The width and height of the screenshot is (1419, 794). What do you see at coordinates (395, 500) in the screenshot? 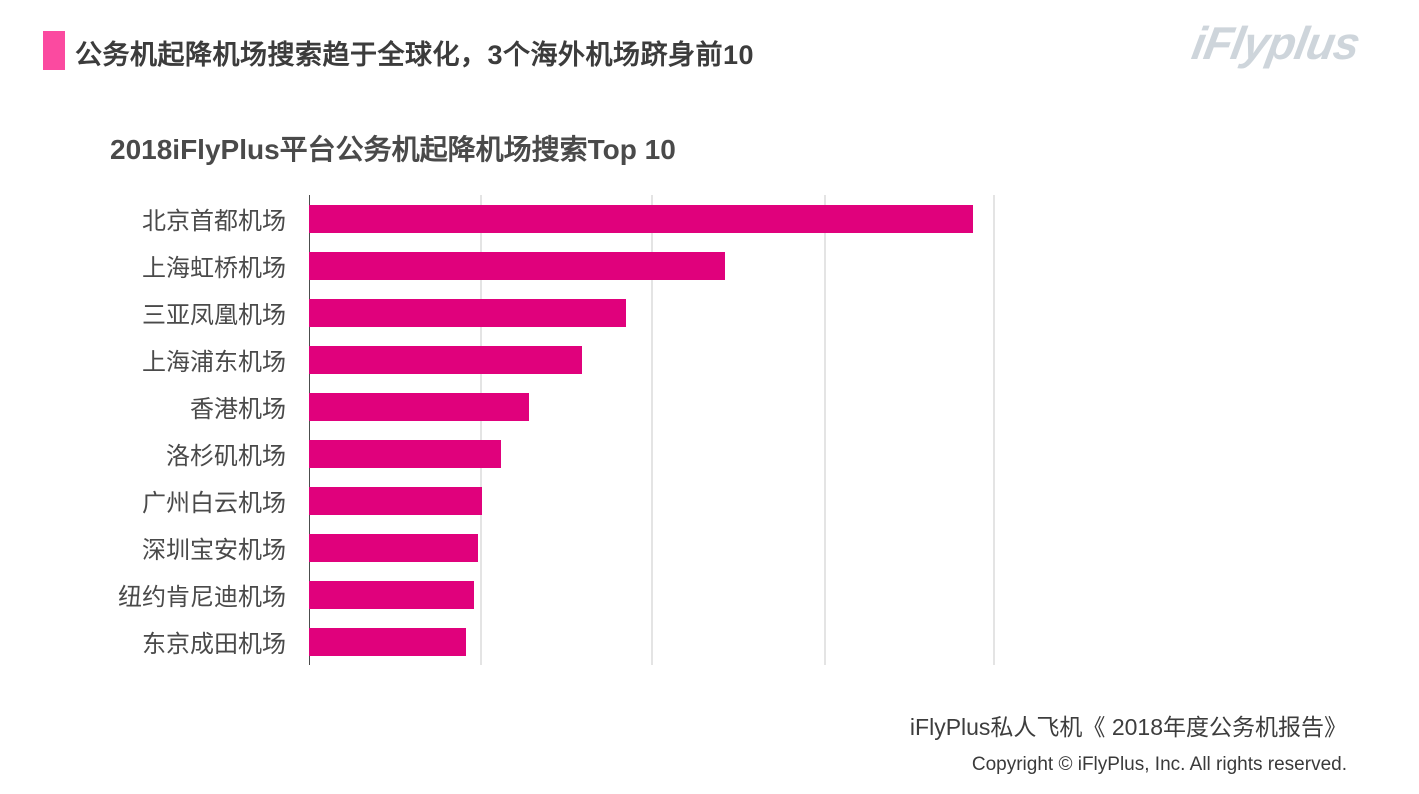
I see `bar-广州白云机场` at bounding box center [395, 500].